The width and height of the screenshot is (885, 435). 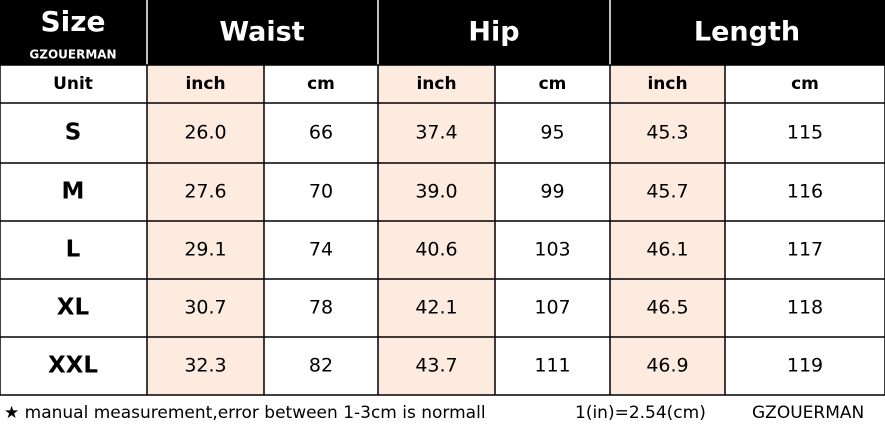 What do you see at coordinates (205, 308) in the screenshot?
I see `measure-cell: 30.7` at bounding box center [205, 308].